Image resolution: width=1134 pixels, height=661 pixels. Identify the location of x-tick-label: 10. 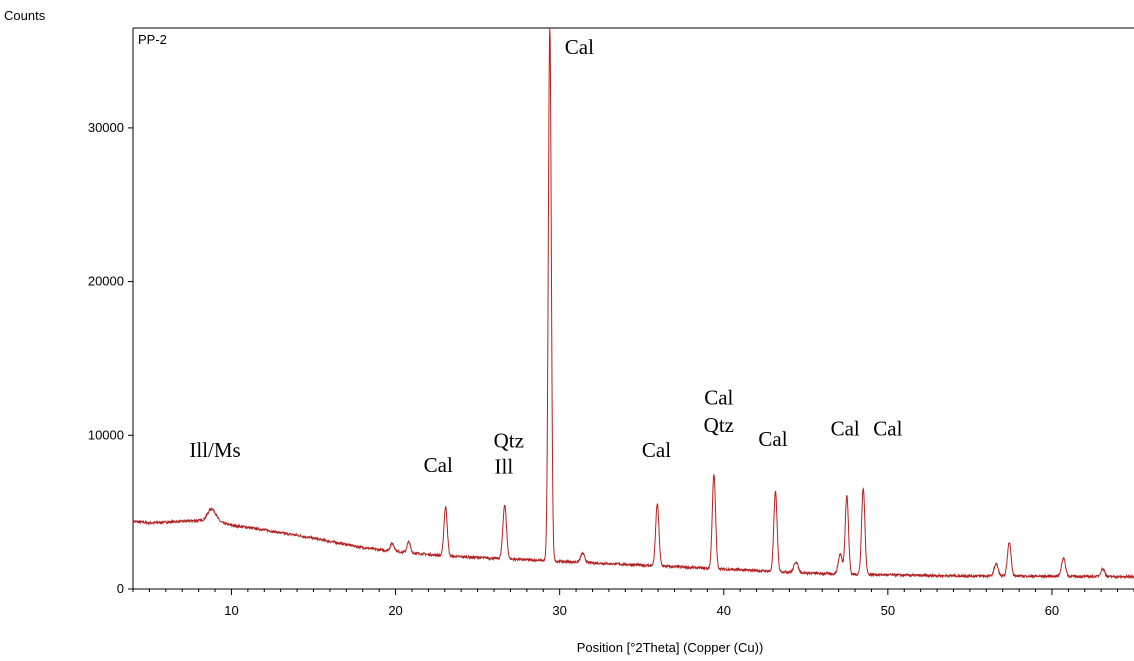
(231, 610).